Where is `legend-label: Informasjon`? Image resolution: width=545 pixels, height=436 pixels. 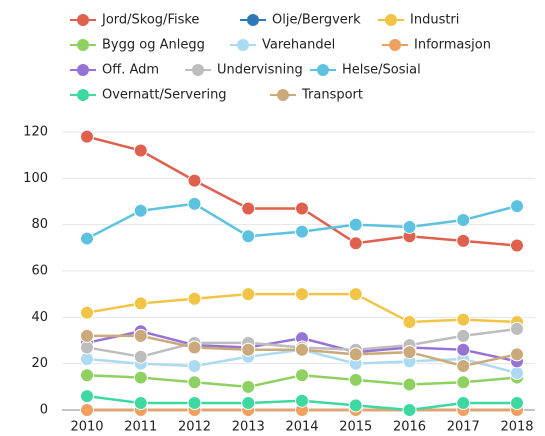
legend-label: Informasjon is located at coordinates (452, 45).